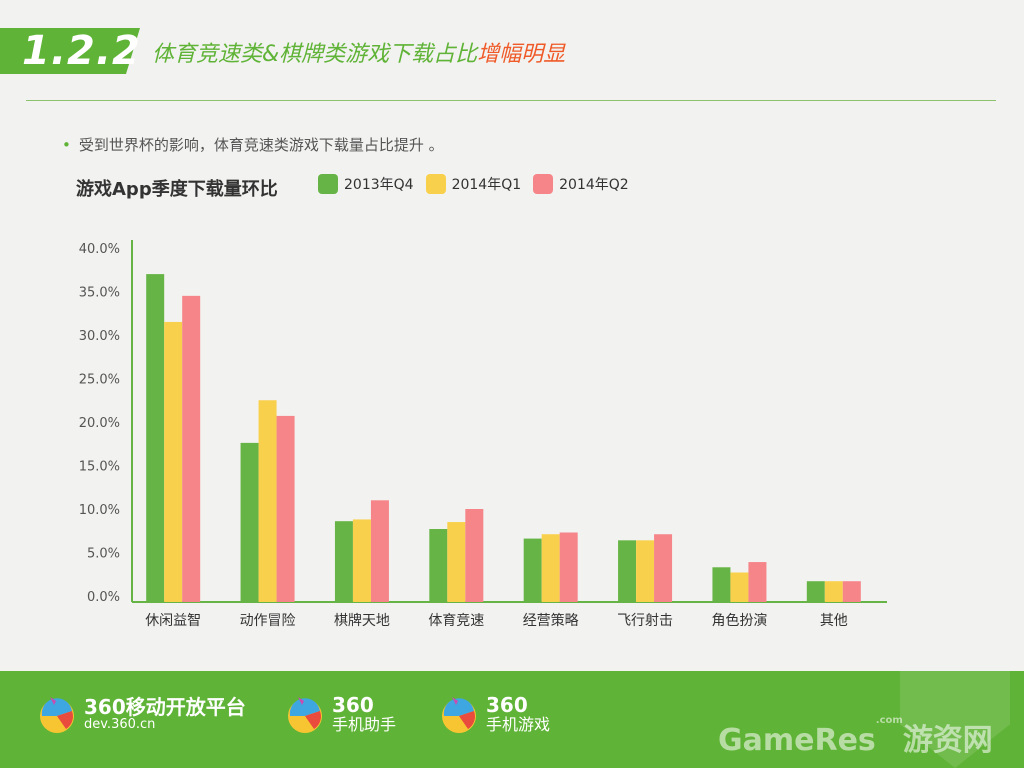 The image size is (1024, 768). I want to click on y-tick-label: 0.0%, so click(103, 597).